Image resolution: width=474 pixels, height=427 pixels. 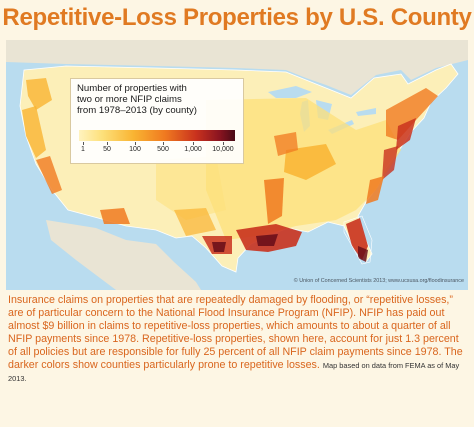 I want to click on mexico-land, so click(x=123, y=255).